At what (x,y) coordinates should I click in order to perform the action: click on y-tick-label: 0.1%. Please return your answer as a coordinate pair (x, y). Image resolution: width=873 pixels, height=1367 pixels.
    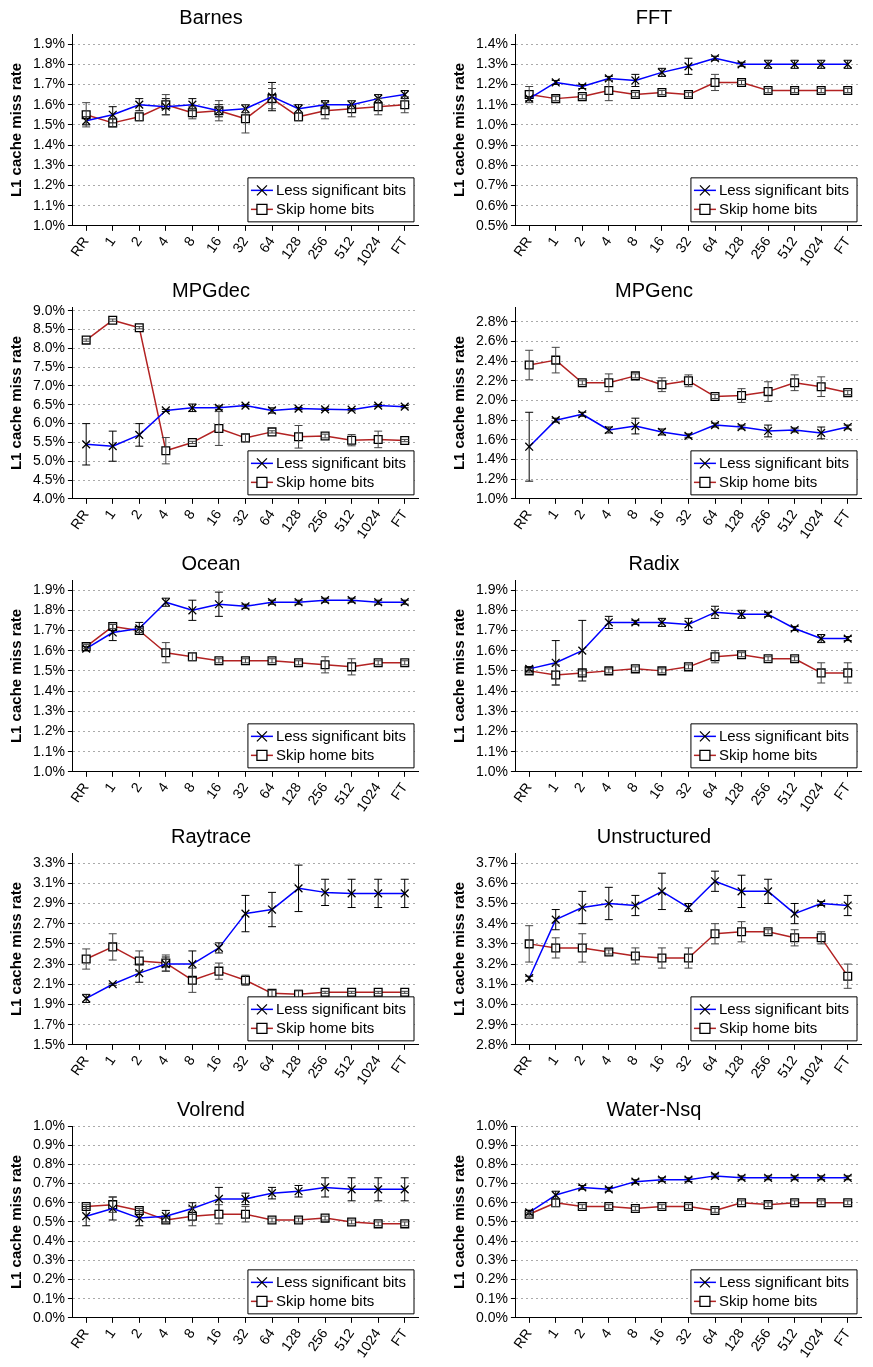
    Looking at the image, I should click on (48, 1297).